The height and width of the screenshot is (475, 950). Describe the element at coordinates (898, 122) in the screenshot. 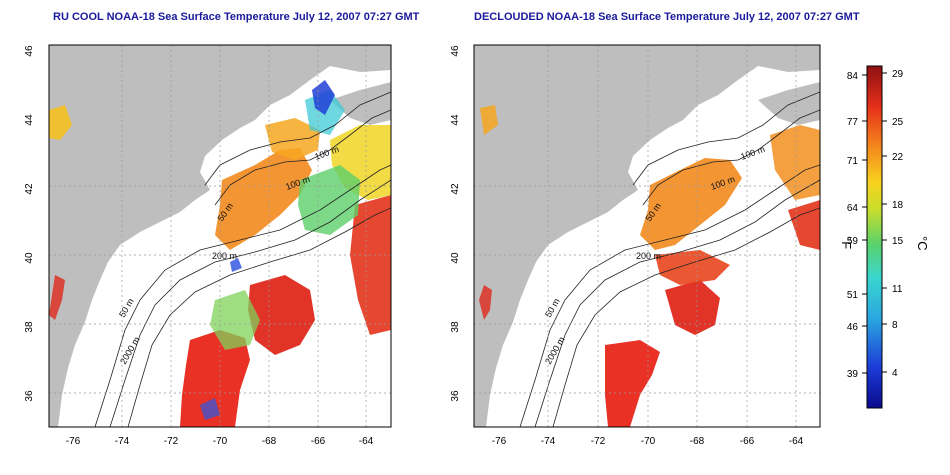

I see `celsius-tick-label: 25` at that location.